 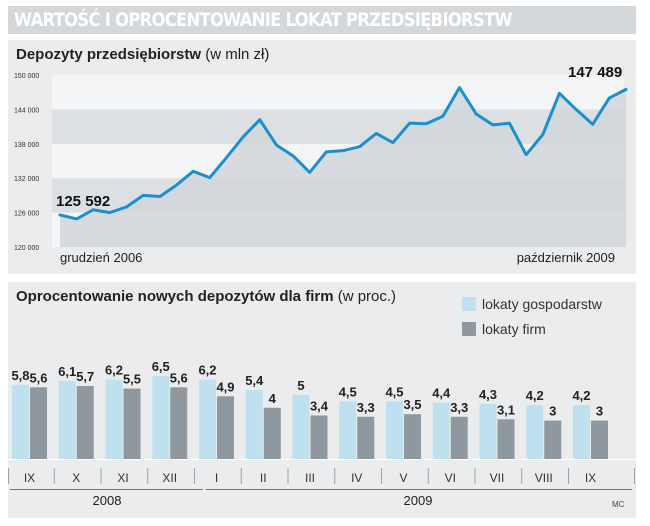 What do you see at coordinates (552, 411) in the screenshot?
I see `label-firm-11: 3` at bounding box center [552, 411].